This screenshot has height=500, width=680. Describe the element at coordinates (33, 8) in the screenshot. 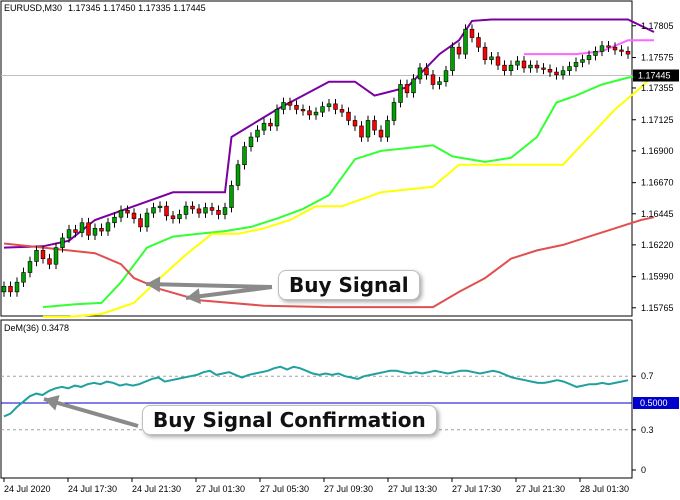

I see `chart-title: EURUSD,M30` at that location.